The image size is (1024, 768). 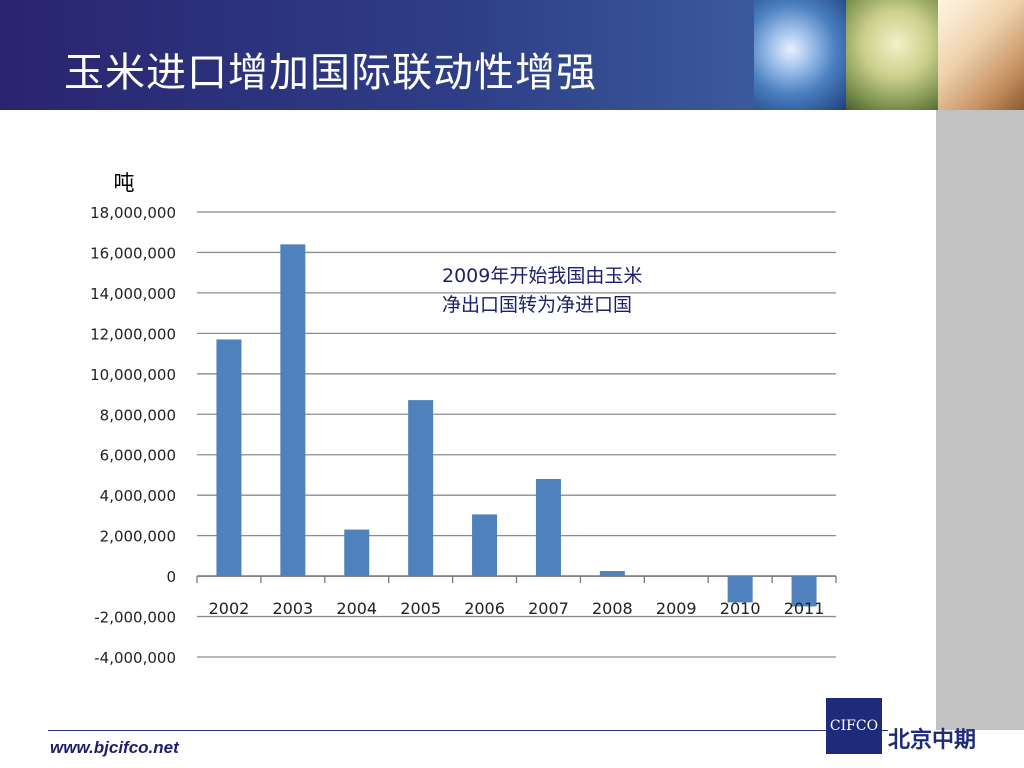 I want to click on bar-2003, so click(x=293, y=410).